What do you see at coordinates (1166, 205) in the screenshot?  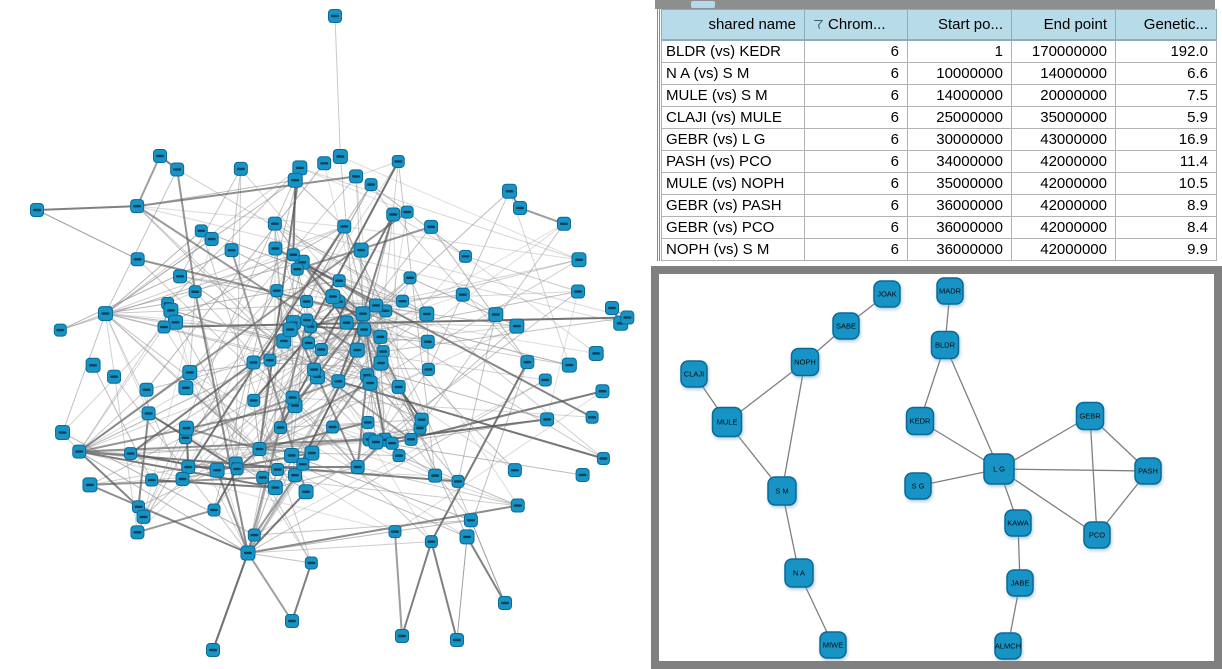 I see `table-cell: 8.9` at bounding box center [1166, 205].